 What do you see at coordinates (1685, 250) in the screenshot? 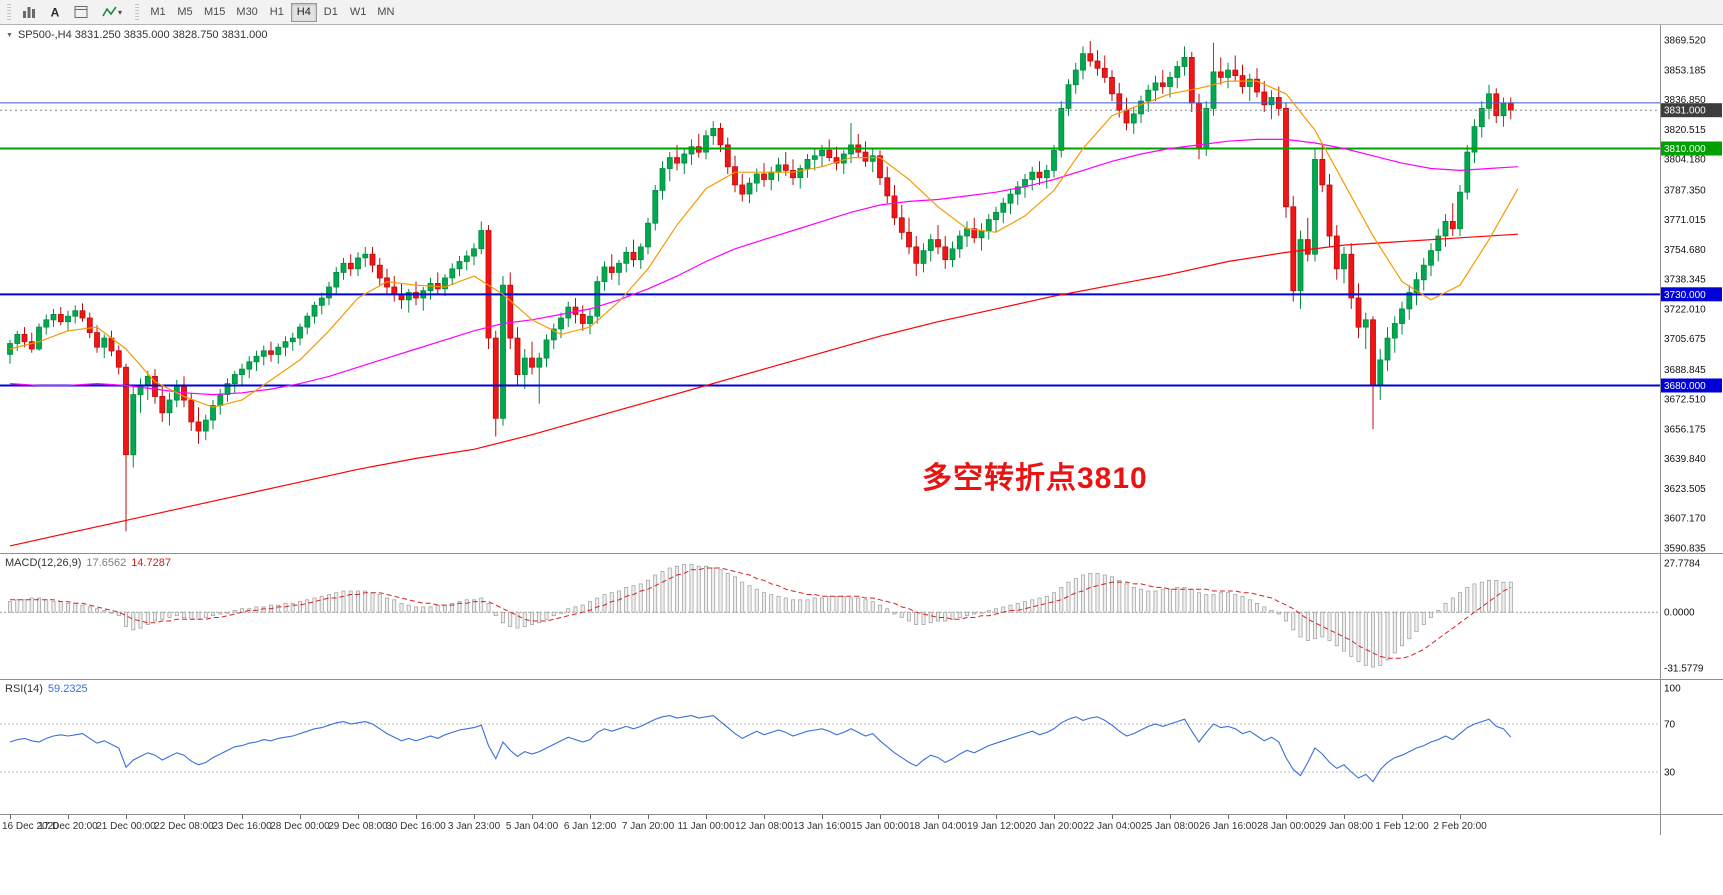
I see `svg-text: 3754.680` at bounding box center [1685, 250].